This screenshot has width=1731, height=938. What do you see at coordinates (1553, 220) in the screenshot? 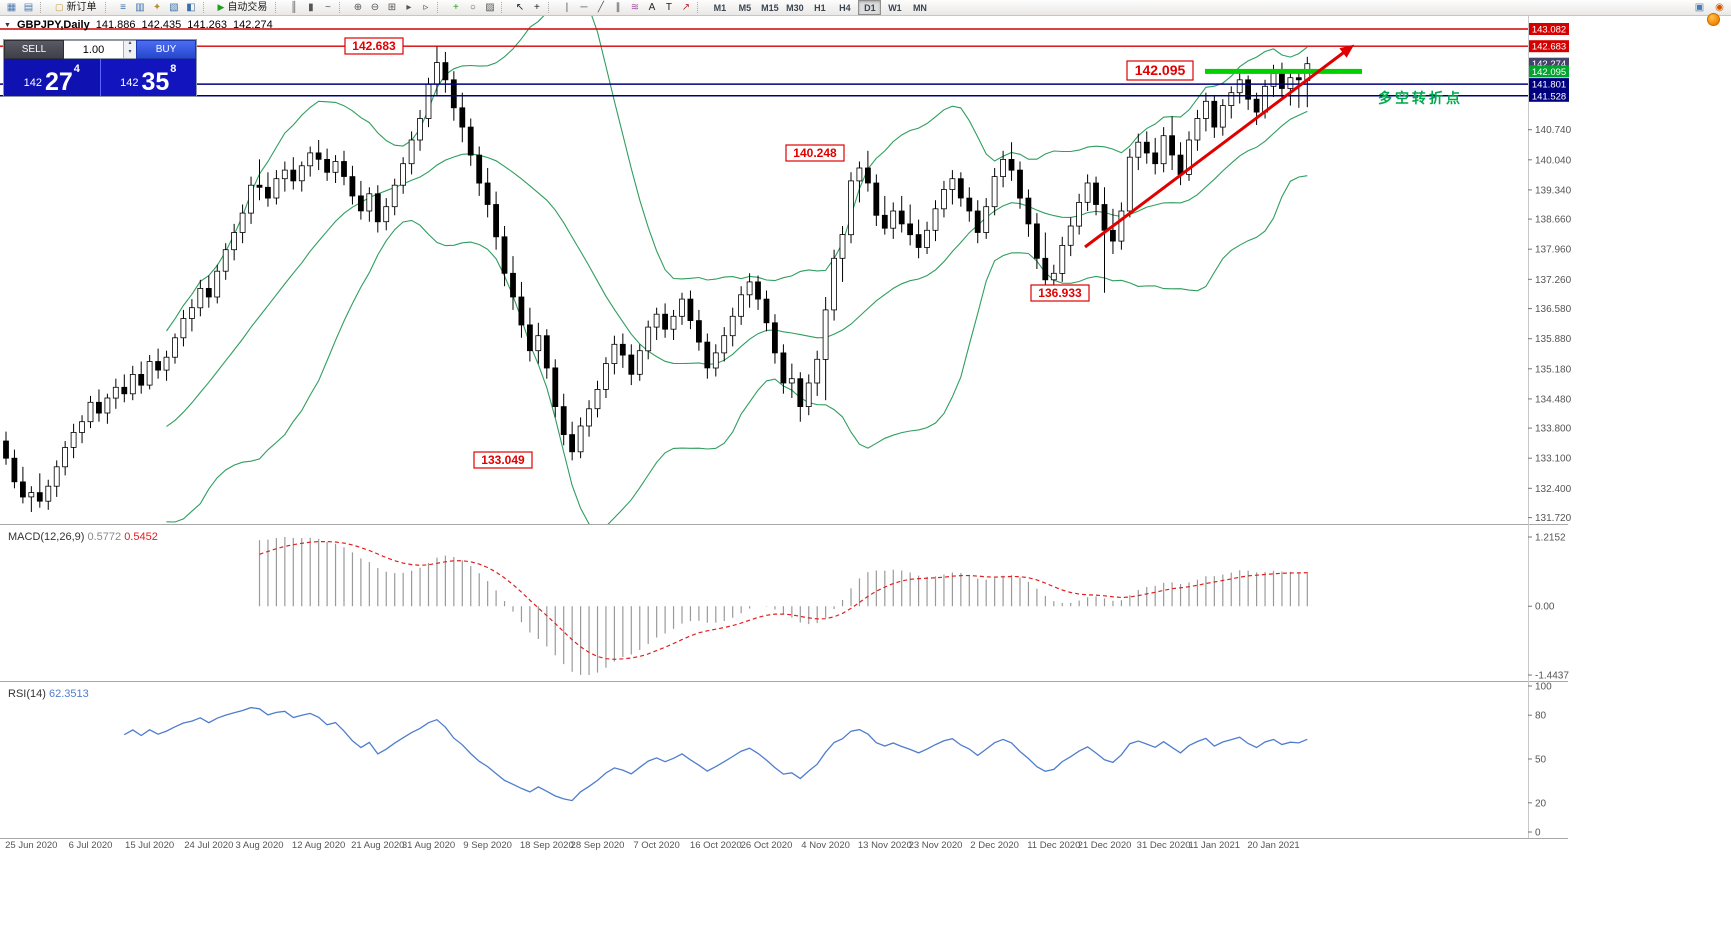
I see `svg-text: 138.660` at bounding box center [1553, 220].